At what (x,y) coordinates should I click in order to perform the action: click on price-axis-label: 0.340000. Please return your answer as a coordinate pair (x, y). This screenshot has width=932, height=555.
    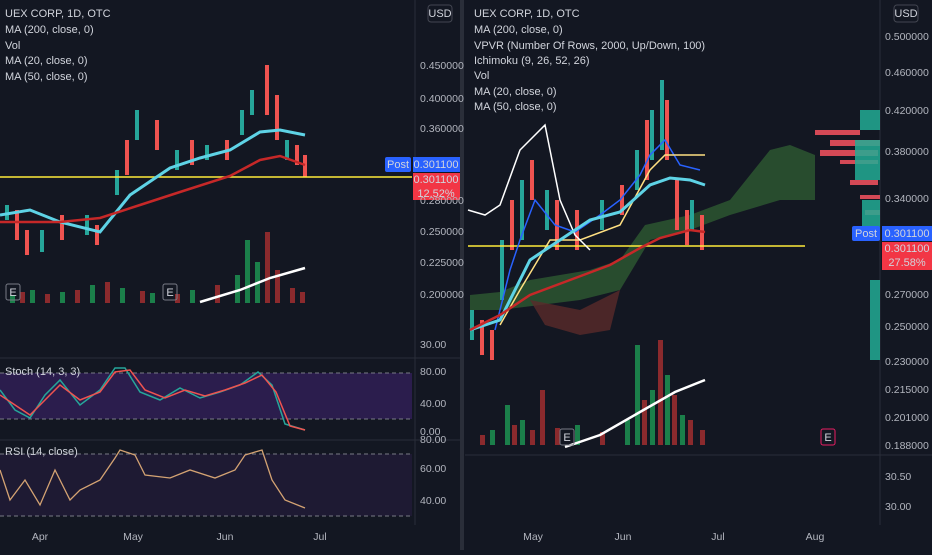
    Looking at the image, I should click on (907, 199).